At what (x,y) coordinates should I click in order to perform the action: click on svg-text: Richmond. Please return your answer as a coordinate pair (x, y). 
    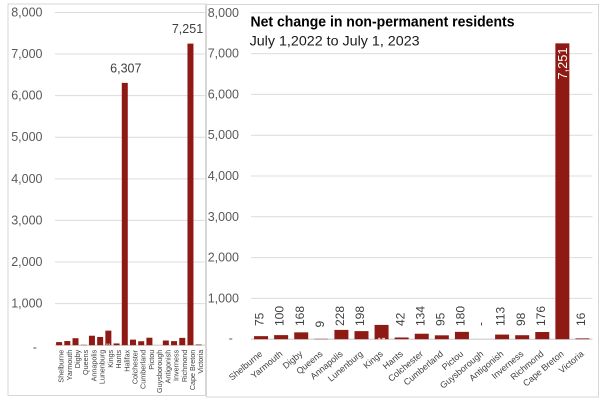
    Looking at the image, I should click on (184, 366).